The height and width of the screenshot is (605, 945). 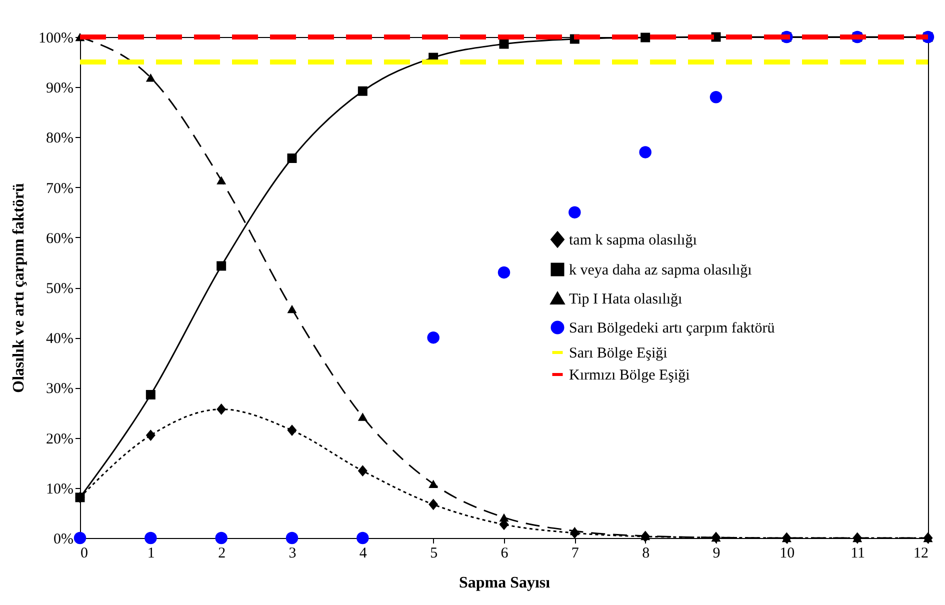 What do you see at coordinates (625, 300) in the screenshot?
I see `legend-label: Tip I Hata olasılığı` at bounding box center [625, 300].